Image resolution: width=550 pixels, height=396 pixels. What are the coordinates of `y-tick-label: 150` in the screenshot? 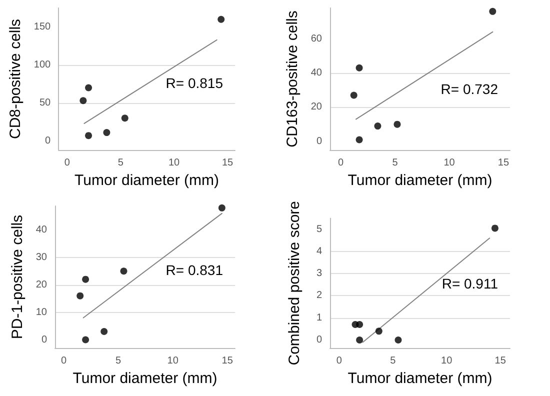 It's located at (43, 26).